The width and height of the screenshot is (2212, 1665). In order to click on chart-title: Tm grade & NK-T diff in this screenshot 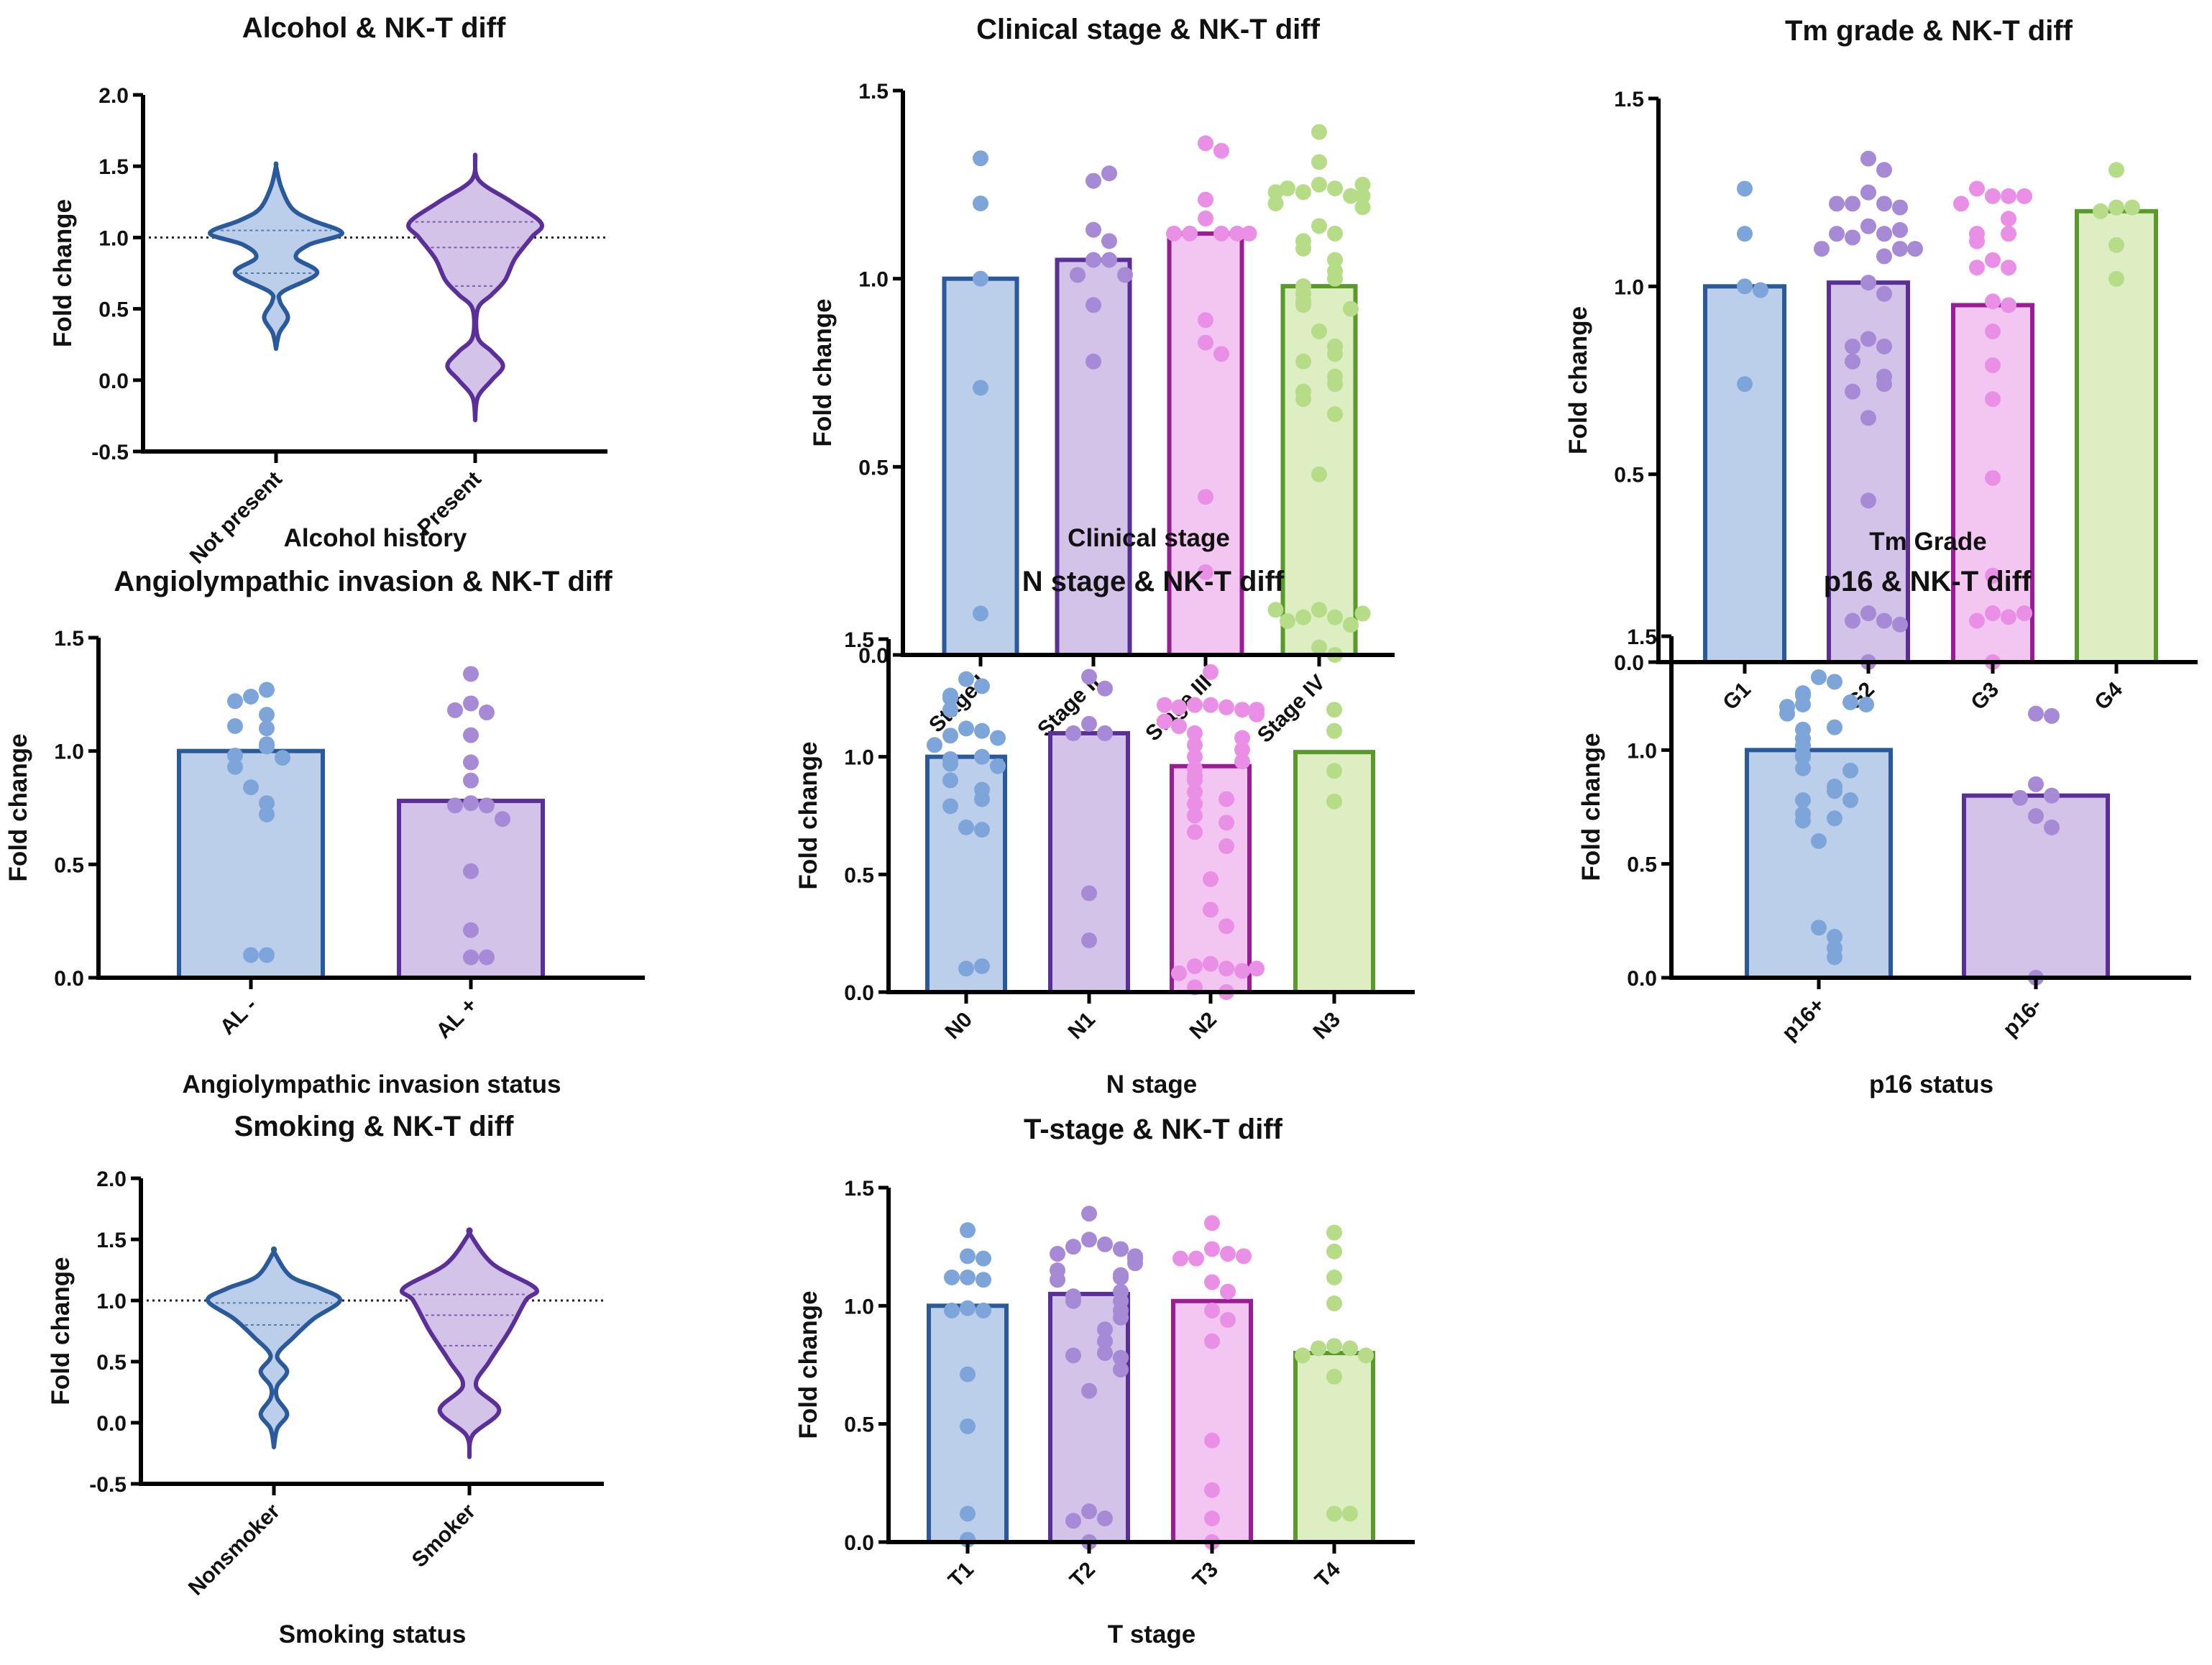, I will do `click(1929, 31)`.